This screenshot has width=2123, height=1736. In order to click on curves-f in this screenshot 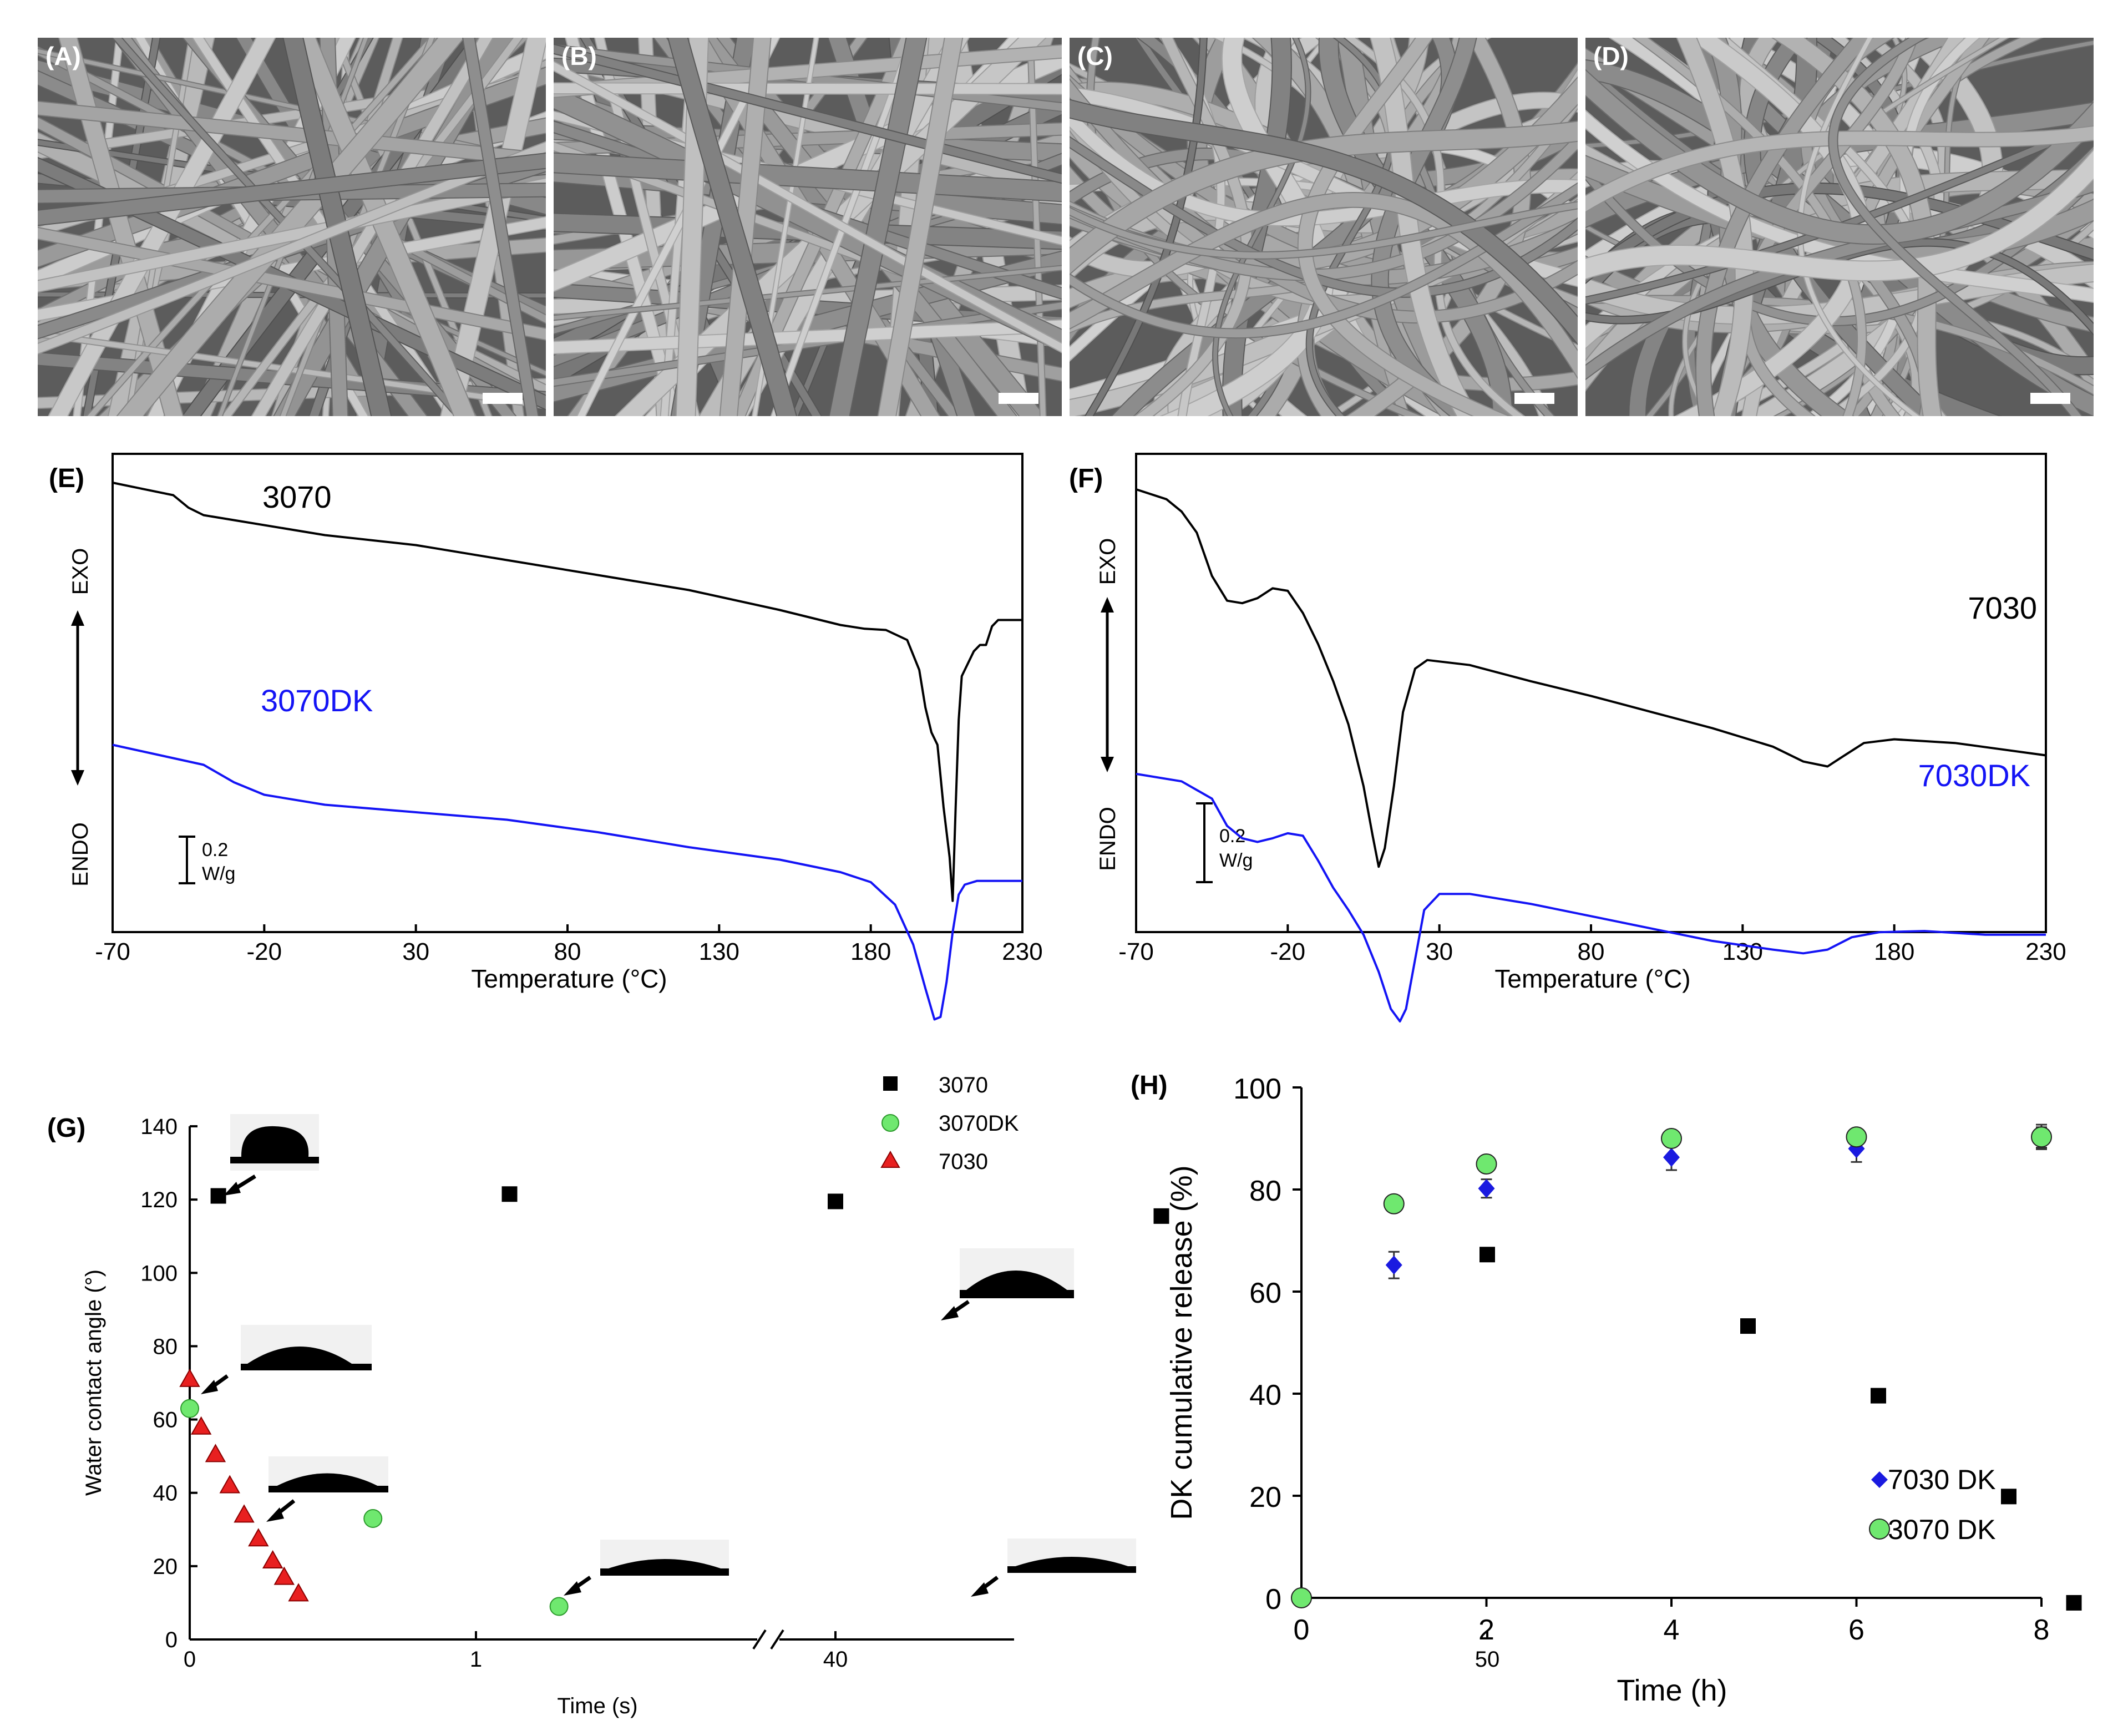, I will do `click(1591, 755)`.